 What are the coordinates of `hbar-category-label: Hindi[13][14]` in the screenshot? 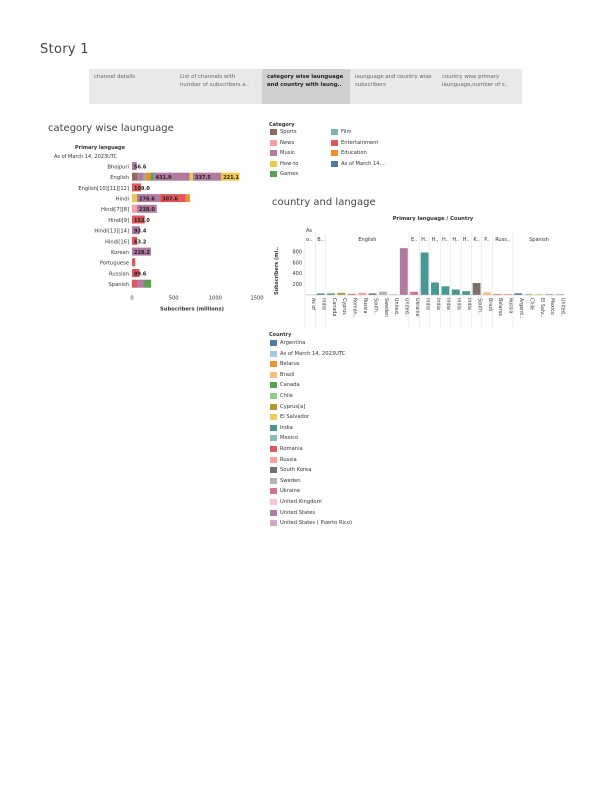 It's located at (111, 232).